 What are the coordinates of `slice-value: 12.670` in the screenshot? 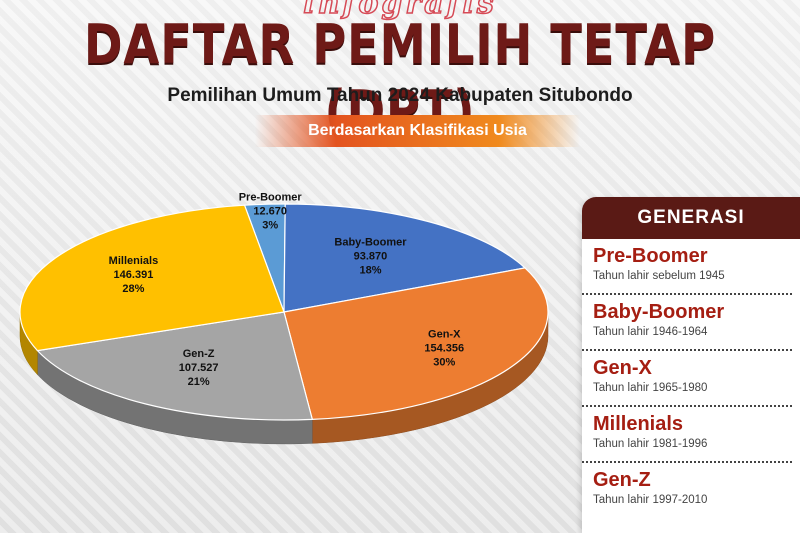 It's located at (270, 211).